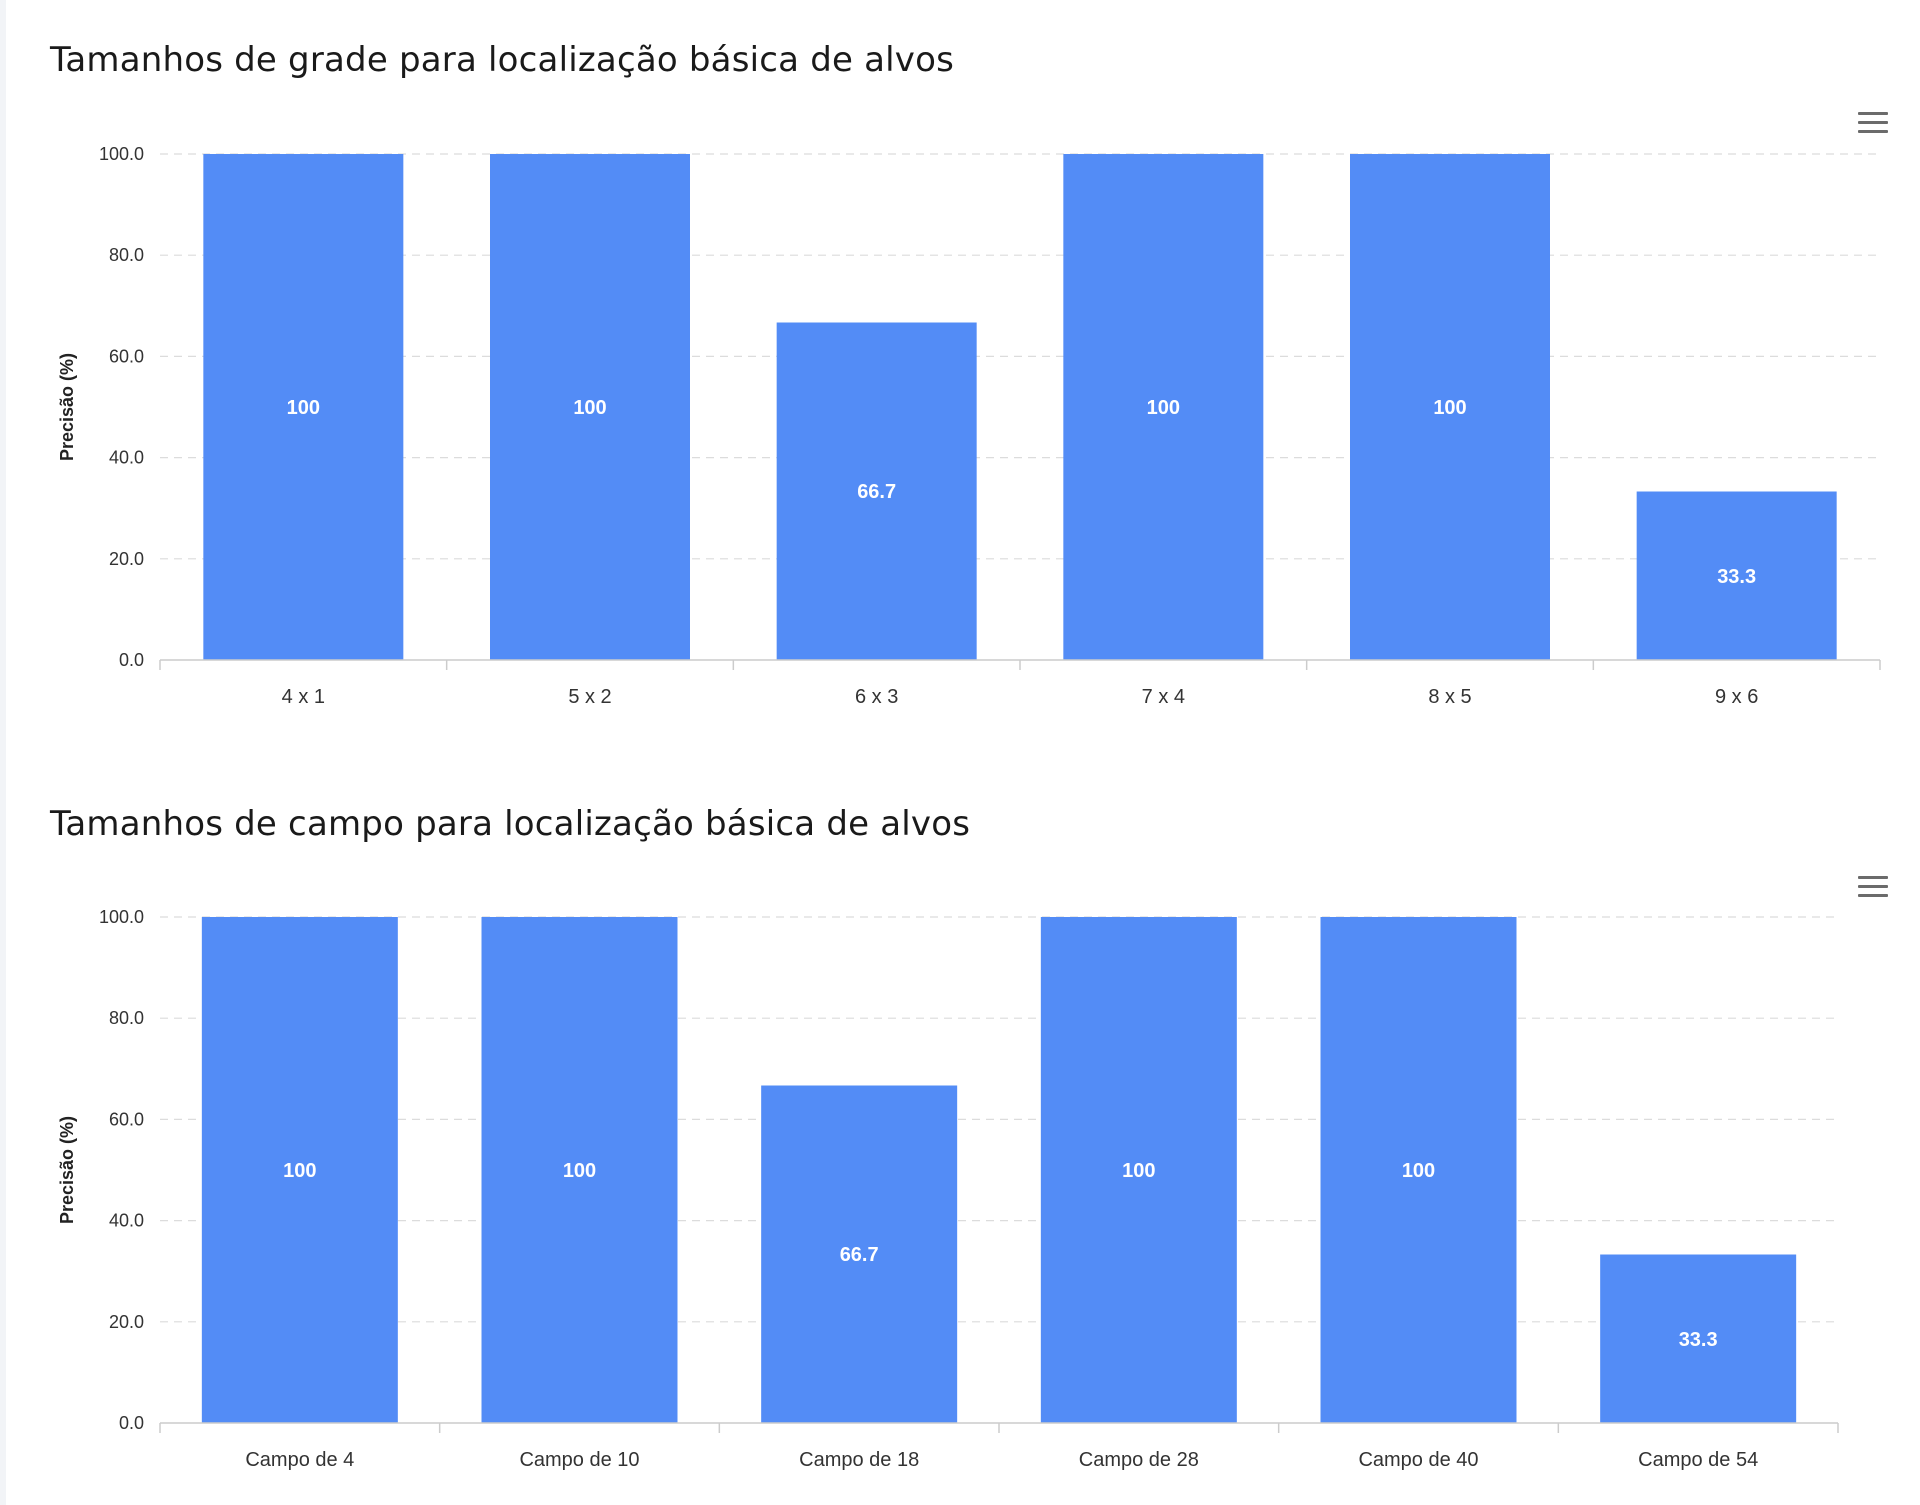 This screenshot has height=1505, width=1920. What do you see at coordinates (1139, 1460) in the screenshot?
I see `x-tick-label: Campo de 28` at bounding box center [1139, 1460].